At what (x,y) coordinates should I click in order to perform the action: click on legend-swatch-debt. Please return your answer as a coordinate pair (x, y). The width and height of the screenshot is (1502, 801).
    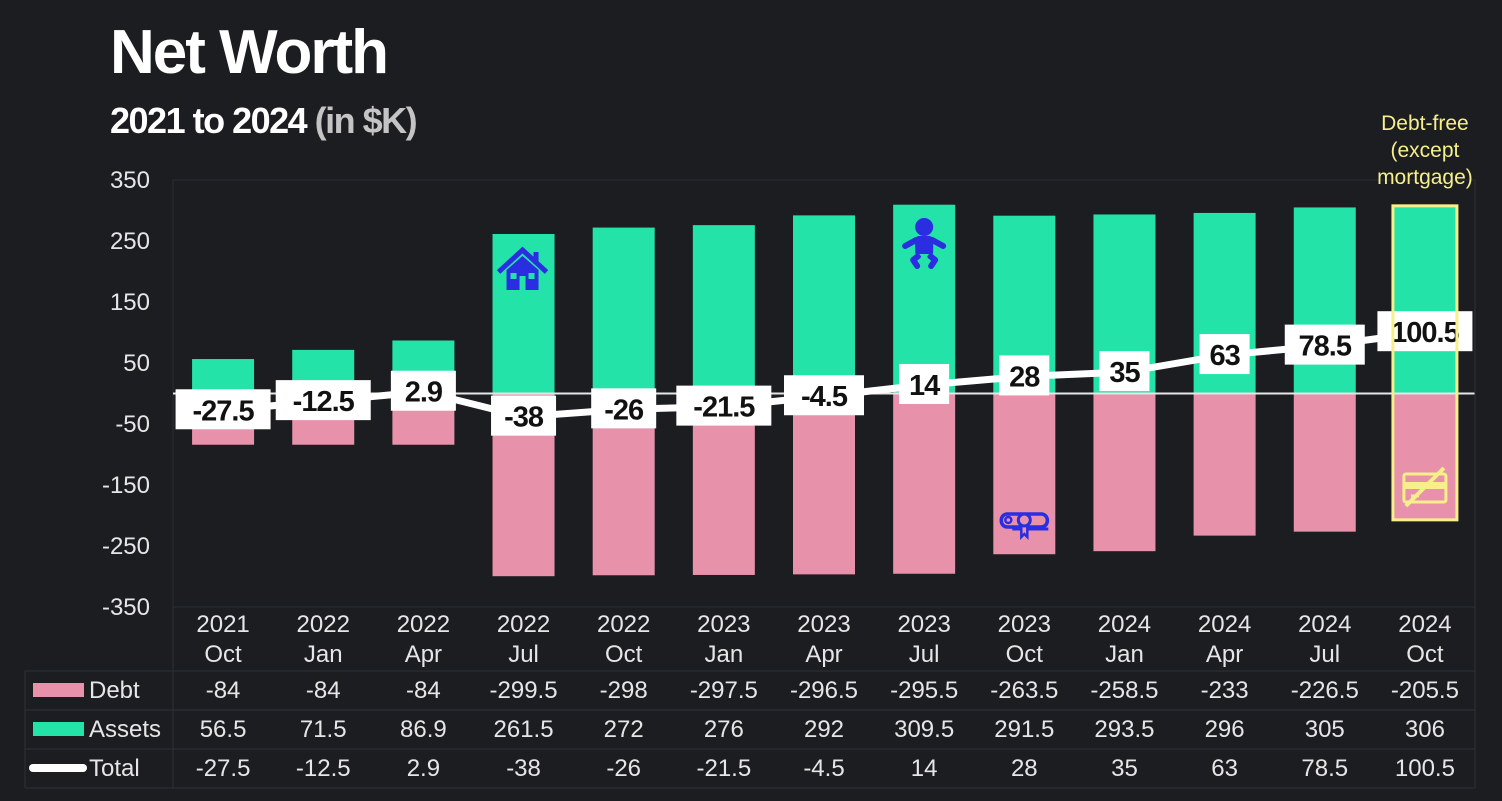
    Looking at the image, I should click on (58, 690).